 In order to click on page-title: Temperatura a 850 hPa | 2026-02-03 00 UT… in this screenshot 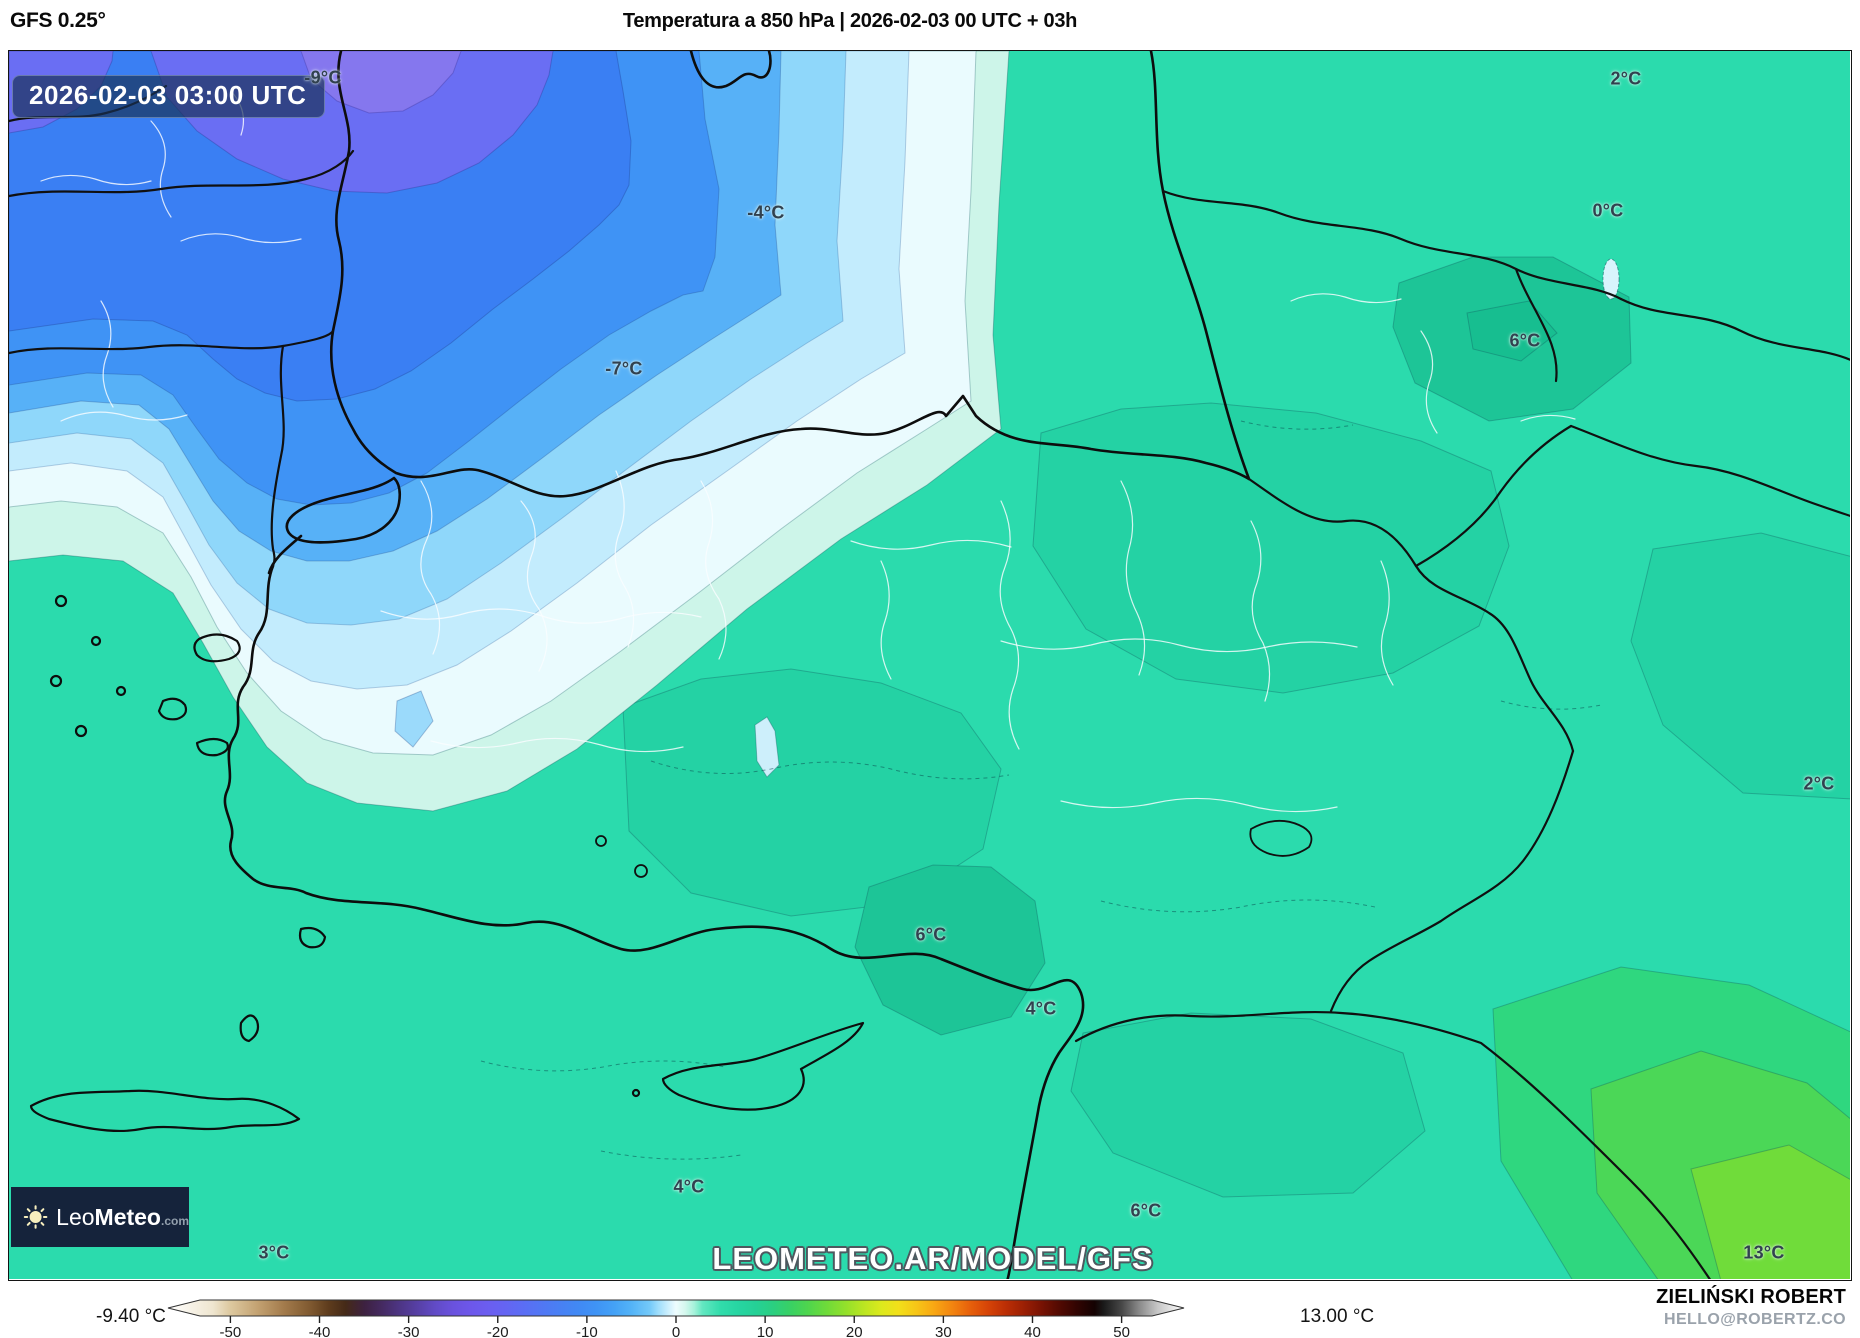, I will do `click(850, 21)`.